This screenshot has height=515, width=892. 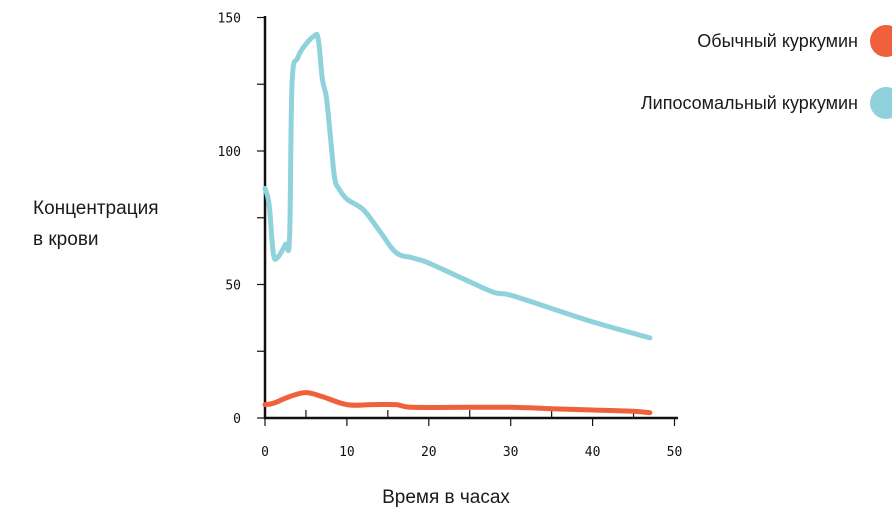 What do you see at coordinates (429, 452) in the screenshot?
I see `x-tick-label: 20` at bounding box center [429, 452].